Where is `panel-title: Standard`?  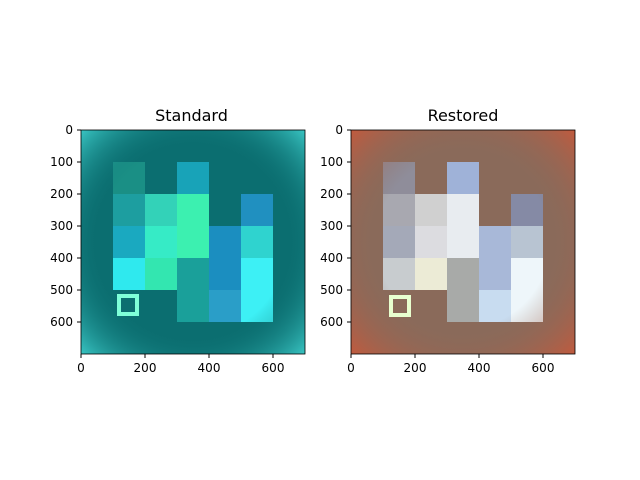
panel-title: Standard is located at coordinates (191, 115).